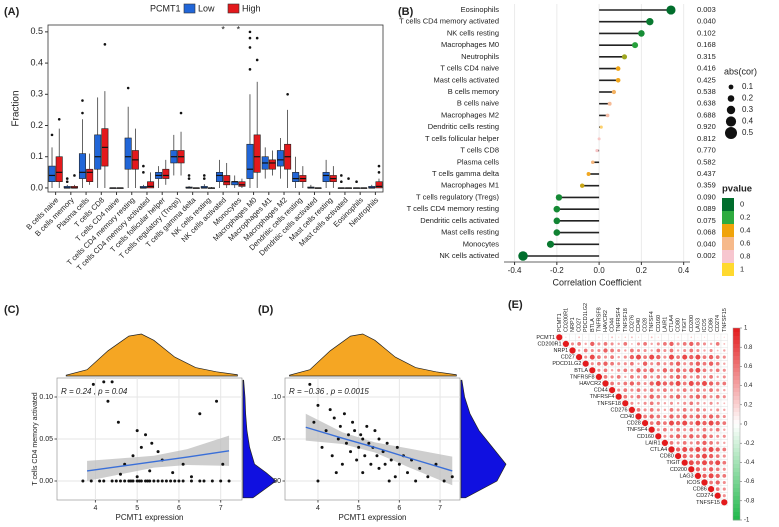 This screenshot has width=779, height=527. I want to click on column-label: CD44, so click(613, 325).